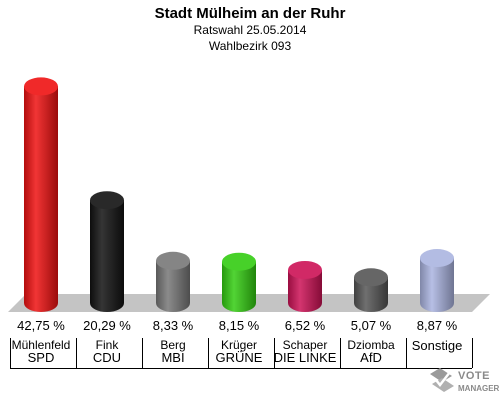 The height and width of the screenshot is (400, 500). Describe the element at coordinates (107, 325) in the screenshot. I see `value-label: 20,29 %` at that location.